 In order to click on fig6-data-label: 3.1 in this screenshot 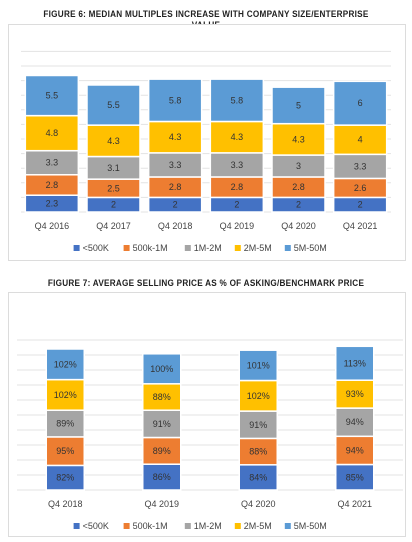, I will do `click(113, 168)`.